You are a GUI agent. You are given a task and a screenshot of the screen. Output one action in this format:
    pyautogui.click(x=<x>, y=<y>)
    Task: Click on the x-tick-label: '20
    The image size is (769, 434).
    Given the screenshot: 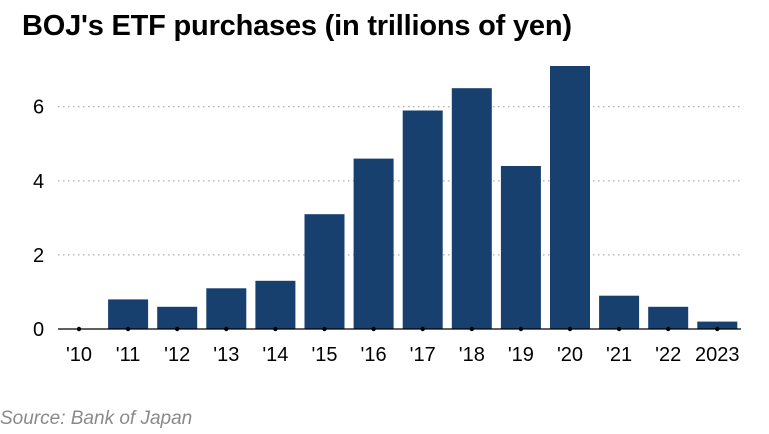 What is the action you would take?
    pyautogui.click(x=570, y=355)
    